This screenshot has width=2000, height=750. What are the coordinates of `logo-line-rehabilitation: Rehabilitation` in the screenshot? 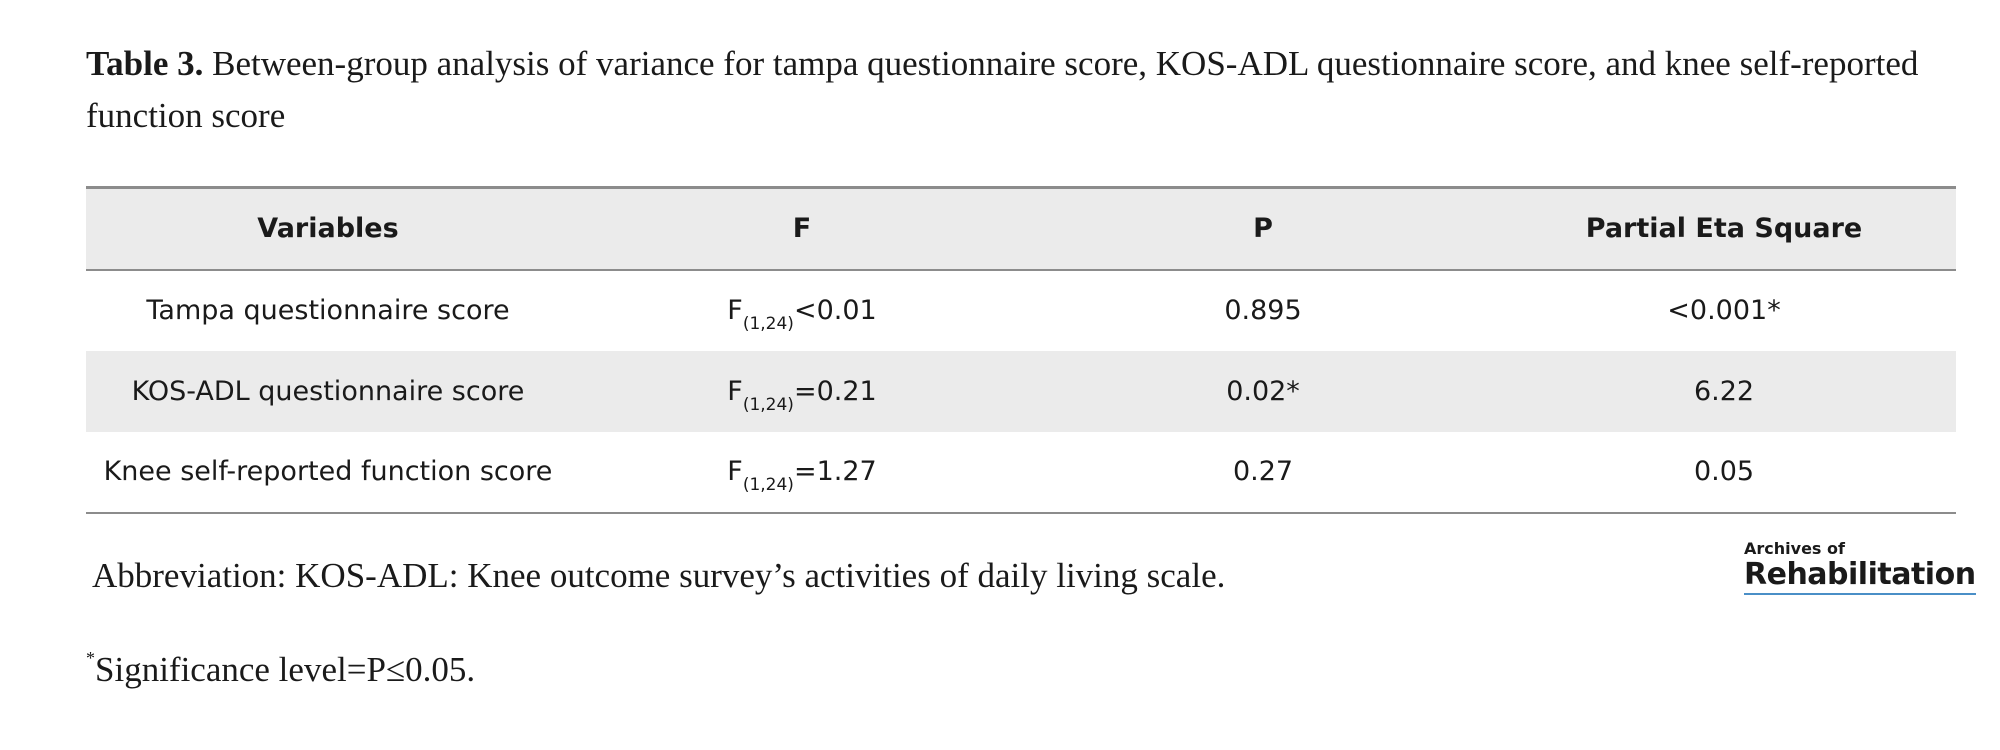 It's located at (1860, 576).